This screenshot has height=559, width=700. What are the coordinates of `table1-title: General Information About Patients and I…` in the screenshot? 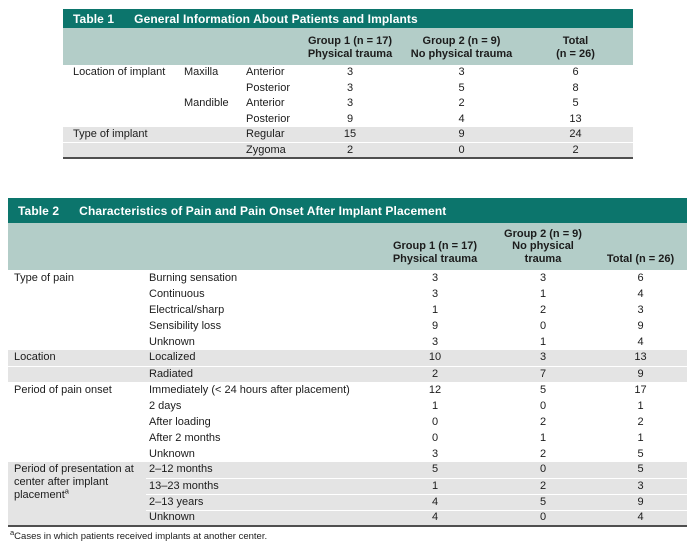 It's located at (276, 18).